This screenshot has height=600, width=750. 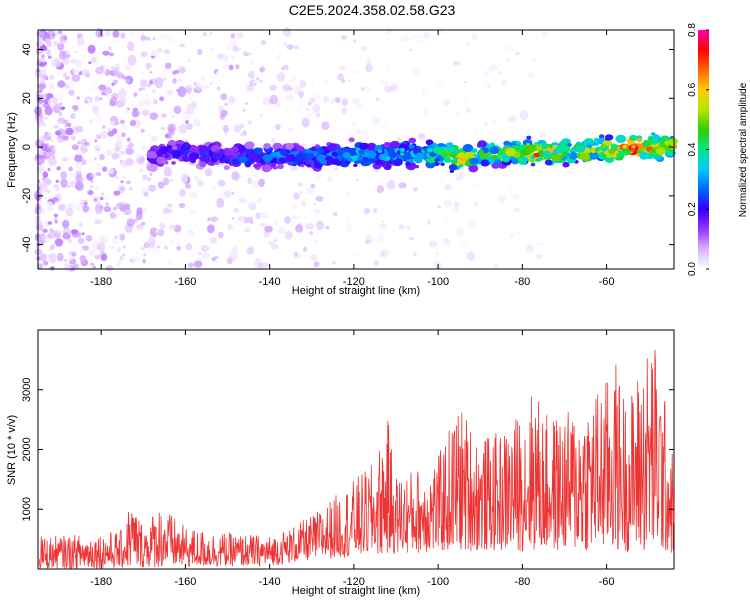 I want to click on x-tick-label: -120, so click(x=354, y=582).